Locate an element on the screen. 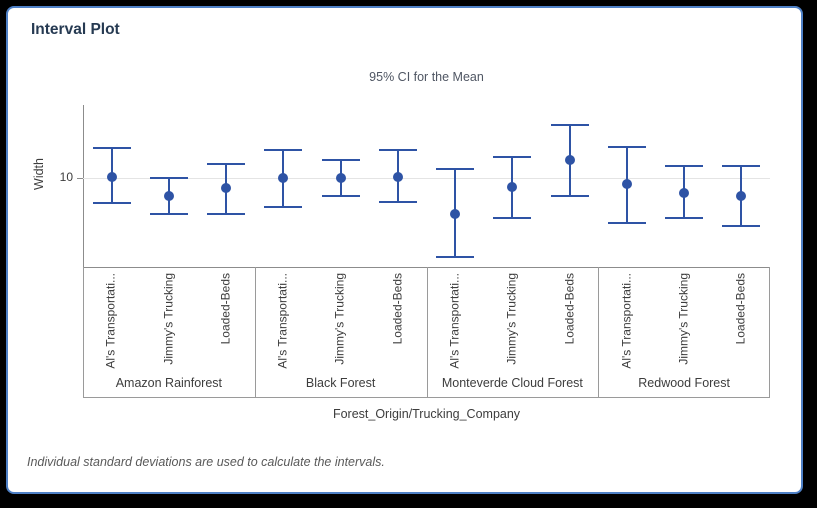 This screenshot has width=817, height=508. group-label: Monteverde Cloud Forest is located at coordinates (512, 383).